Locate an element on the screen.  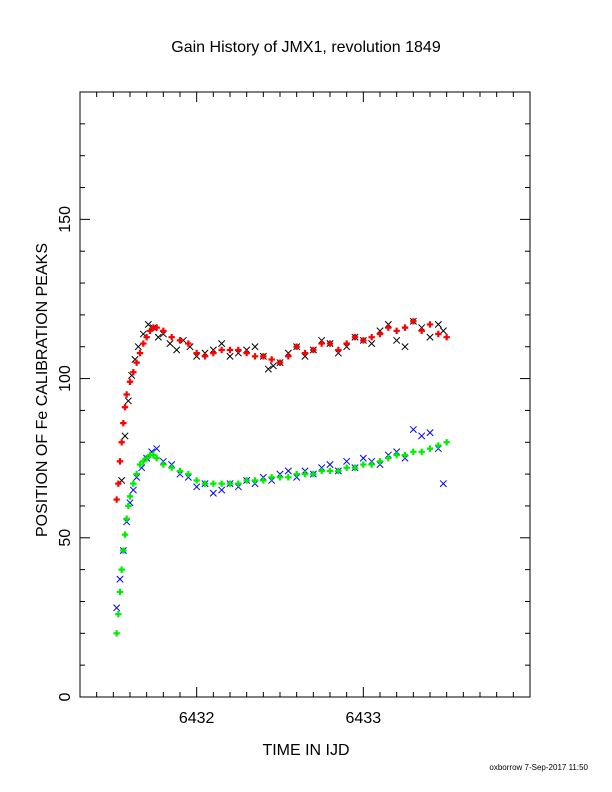
y-axis-label: POSITION OF Fe CALIBRATION PEAKS is located at coordinates (42, 390).